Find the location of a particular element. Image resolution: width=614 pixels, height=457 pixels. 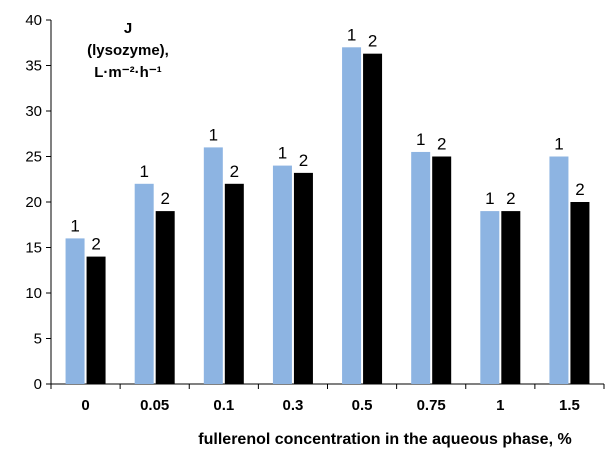

y-tick-label: 15 is located at coordinates (33, 248).